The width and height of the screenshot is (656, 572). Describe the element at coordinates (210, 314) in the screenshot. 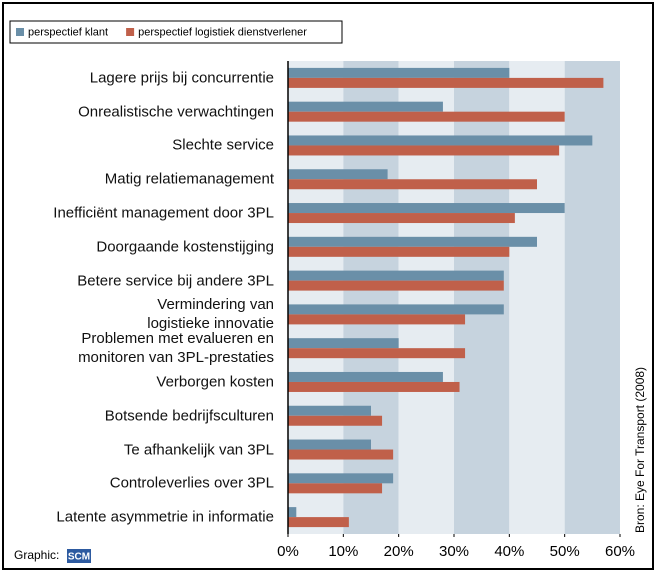

I see `category-label: Vermindering van logistieke innovatie` at that location.